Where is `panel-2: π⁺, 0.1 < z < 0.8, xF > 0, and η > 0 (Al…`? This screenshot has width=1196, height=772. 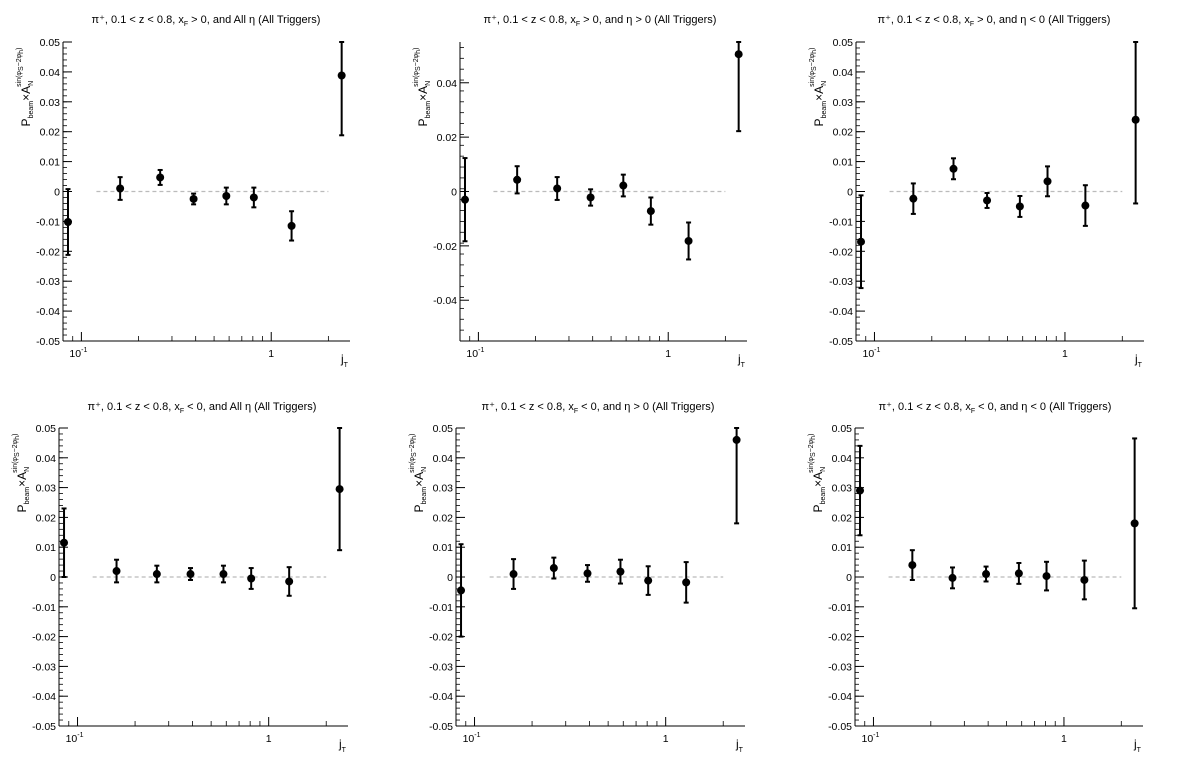 panel-2: π⁺, 0.1 < z < 0.8, xF > 0, and η > 0 (Al… is located at coordinates (580, 191).